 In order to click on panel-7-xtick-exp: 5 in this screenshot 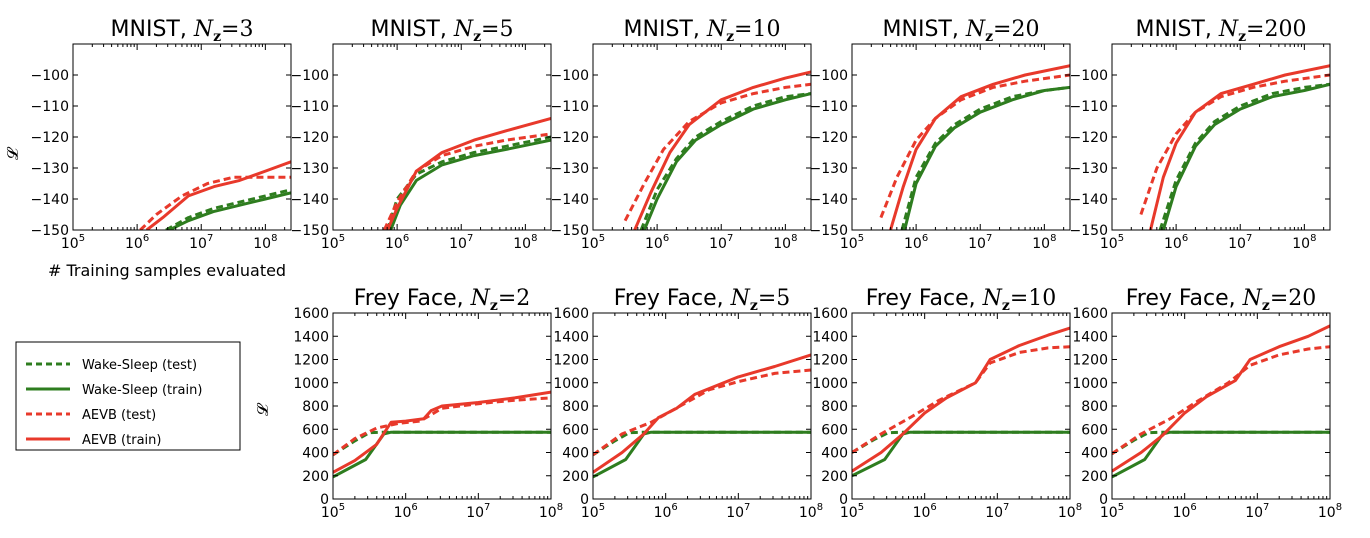, I will do `click(602, 507)`.